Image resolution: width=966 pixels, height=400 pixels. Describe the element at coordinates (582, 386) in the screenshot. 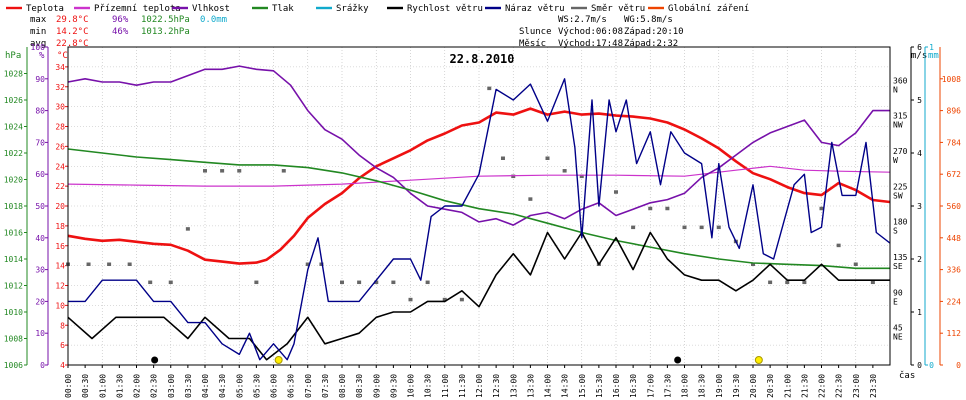

I see `x-tick-label: 15:00` at that location.